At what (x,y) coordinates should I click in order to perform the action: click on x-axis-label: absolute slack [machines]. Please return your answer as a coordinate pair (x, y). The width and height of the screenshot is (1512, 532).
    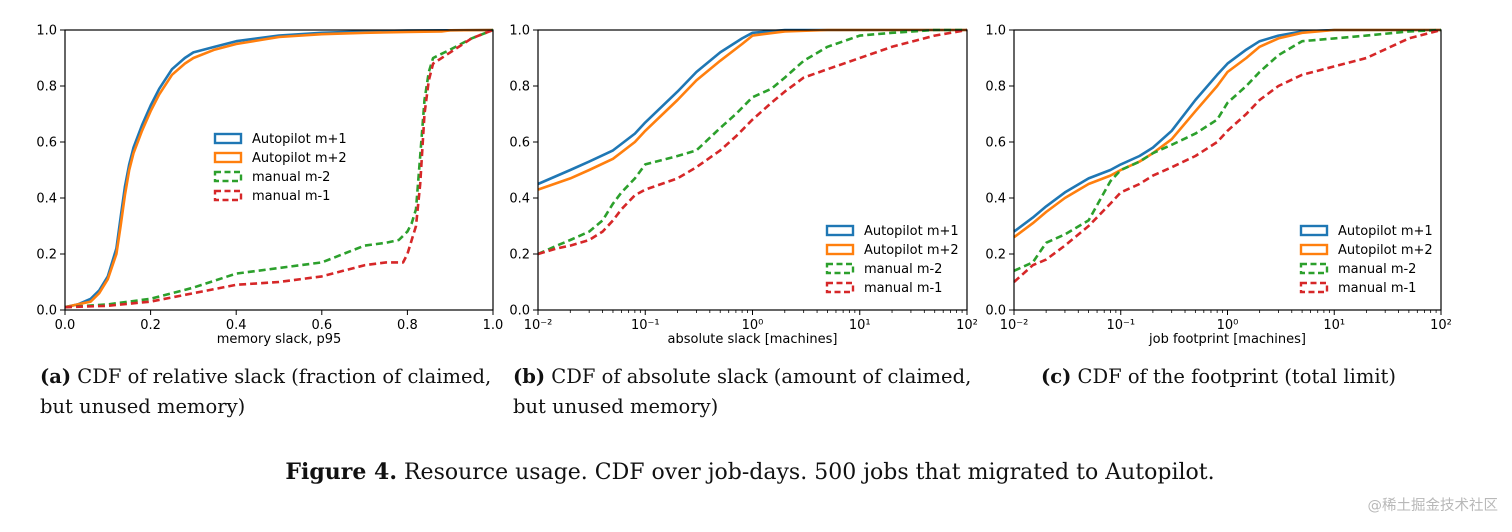
    Looking at the image, I should click on (753, 339).